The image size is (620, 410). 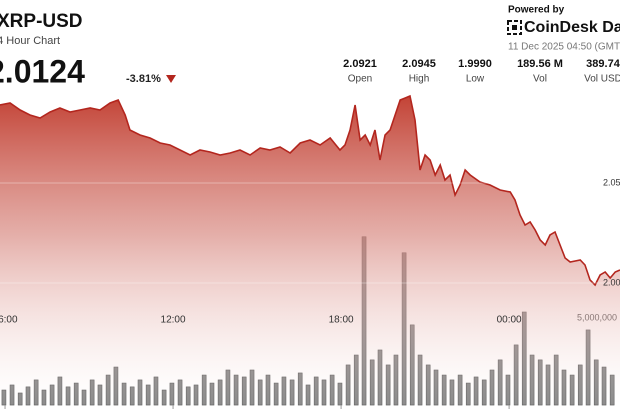 I want to click on stat-value: 1.9990, so click(x=475, y=64).